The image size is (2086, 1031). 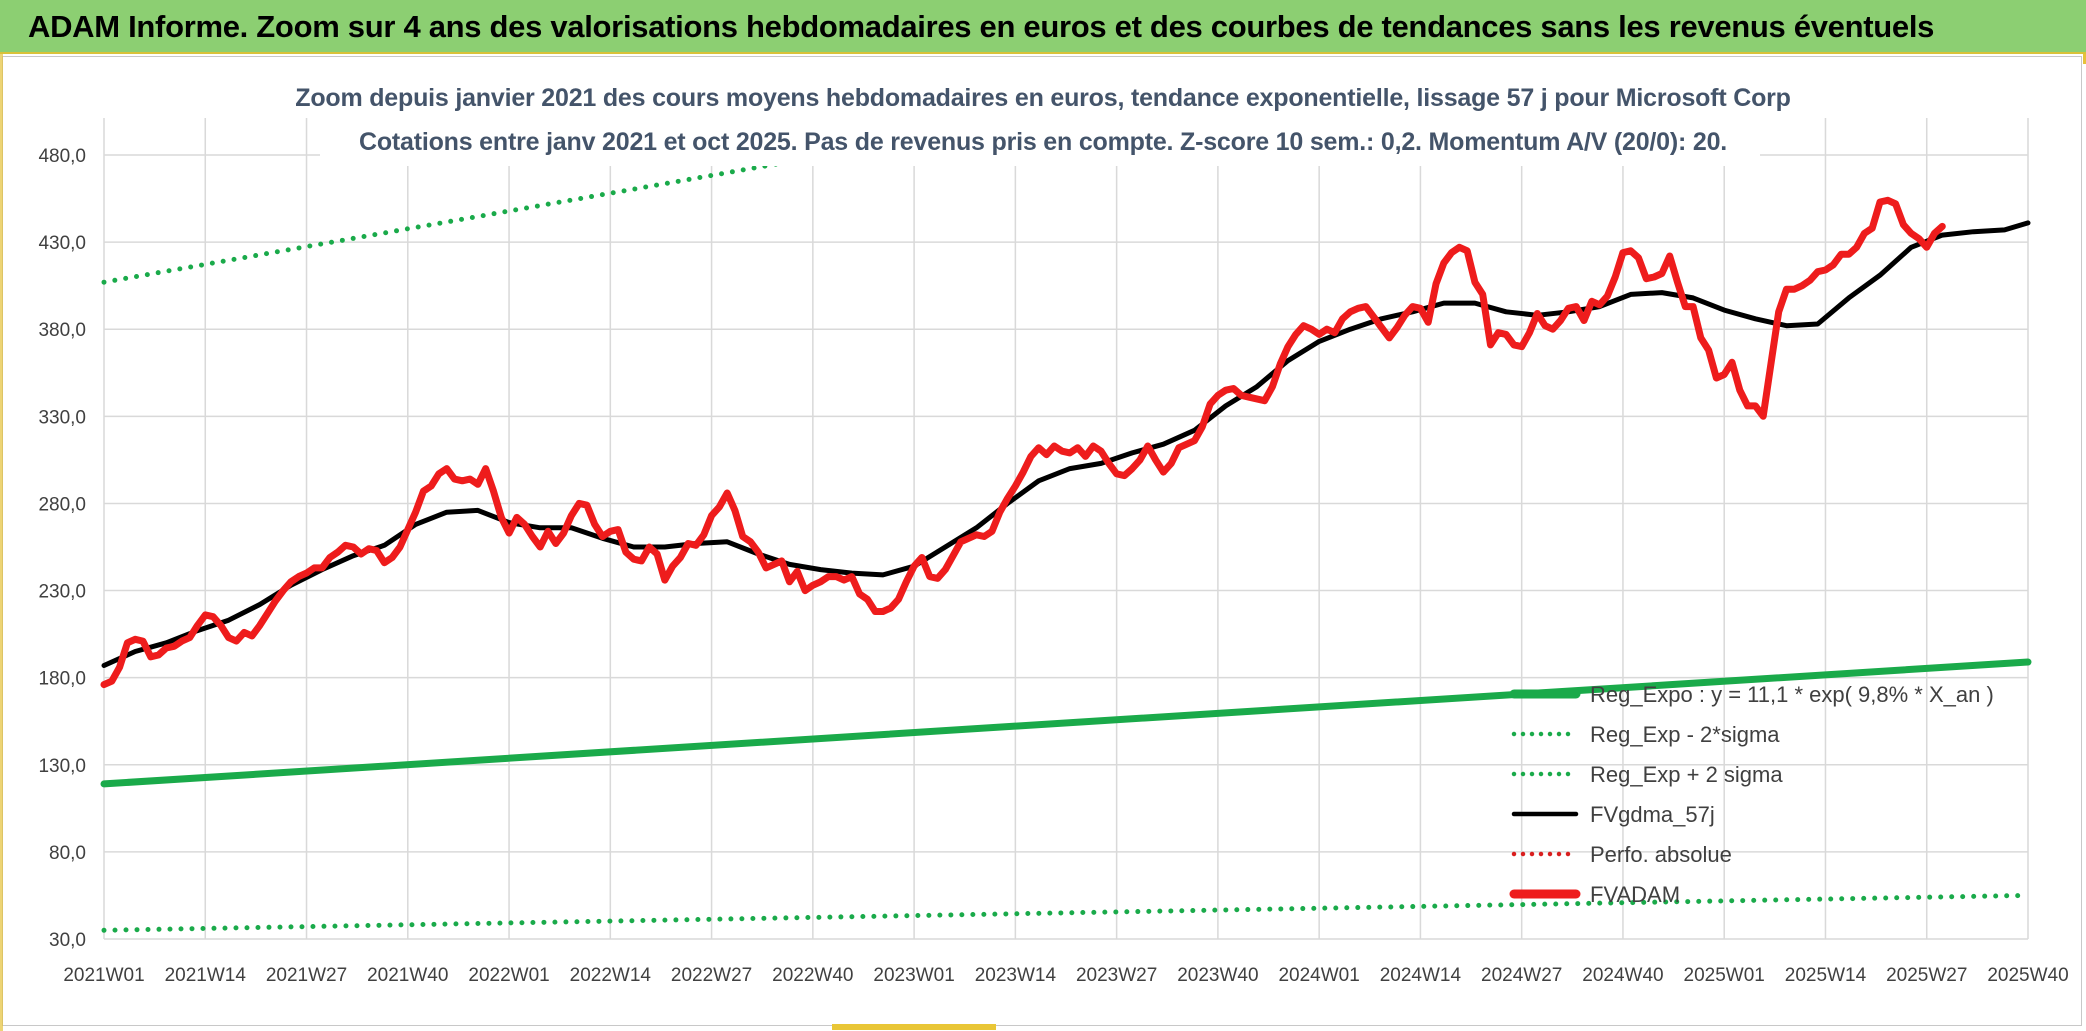 What do you see at coordinates (1685, 734) in the screenshot?
I see `legend-label: Reg_Exp - 2*sigma` at bounding box center [1685, 734].